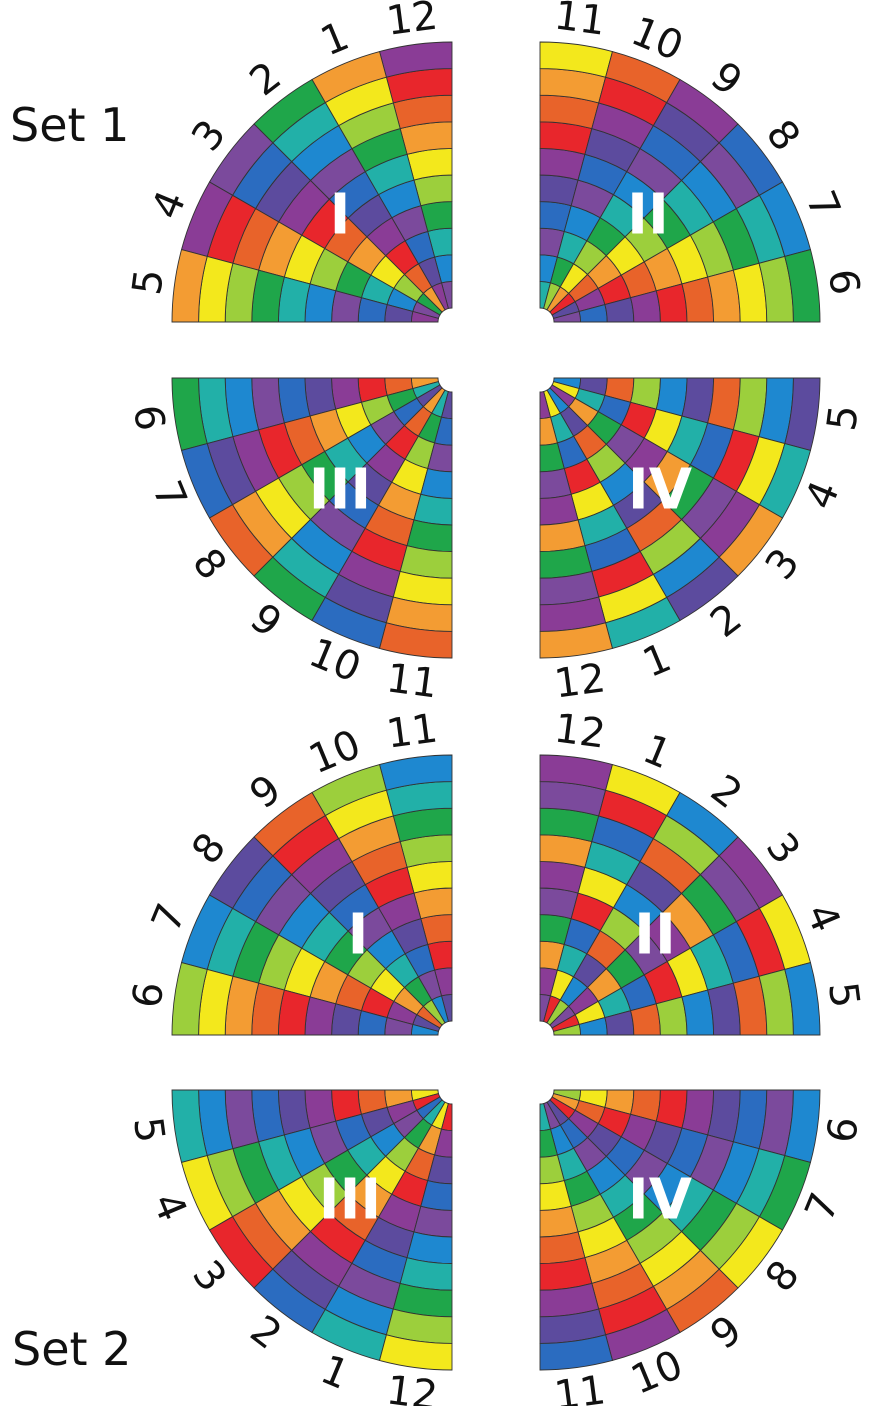 The height and width of the screenshot is (1406, 877). What do you see at coordinates (288, 1247) in the screenshot?
I see `set2-wheel-iii: 5 4 321 12 III` at bounding box center [288, 1247].